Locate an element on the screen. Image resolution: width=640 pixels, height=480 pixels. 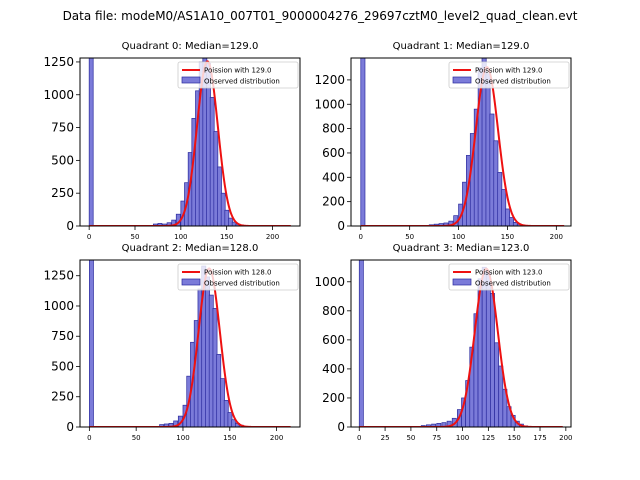
x-tick-label: 175 is located at coordinates (539, 438).